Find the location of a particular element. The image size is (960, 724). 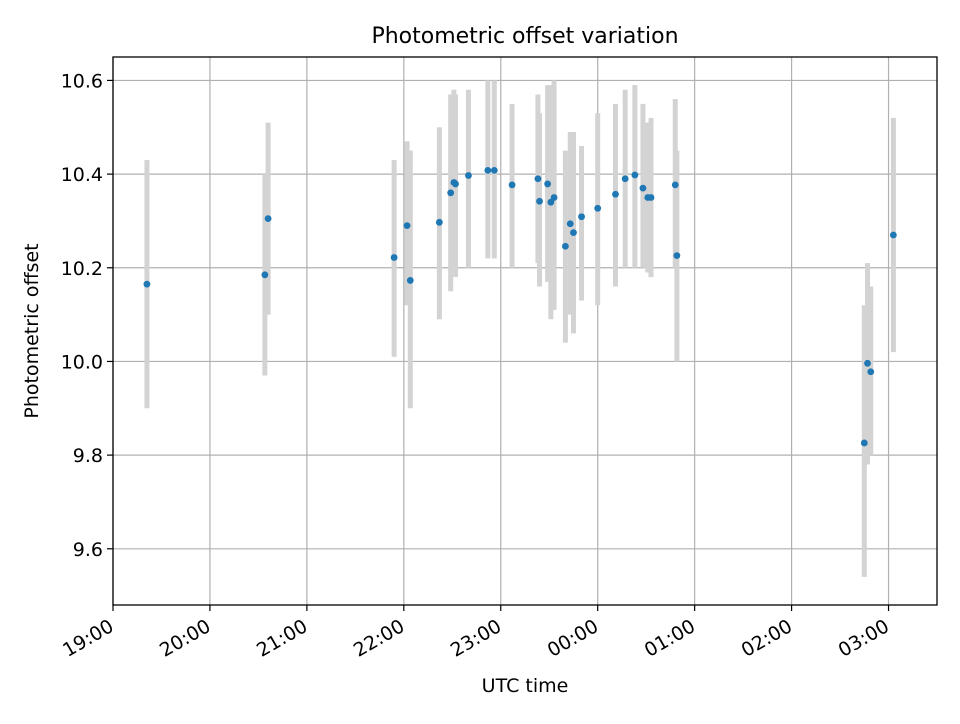

x-tick-label: 03:00 is located at coordinates (864, 638).